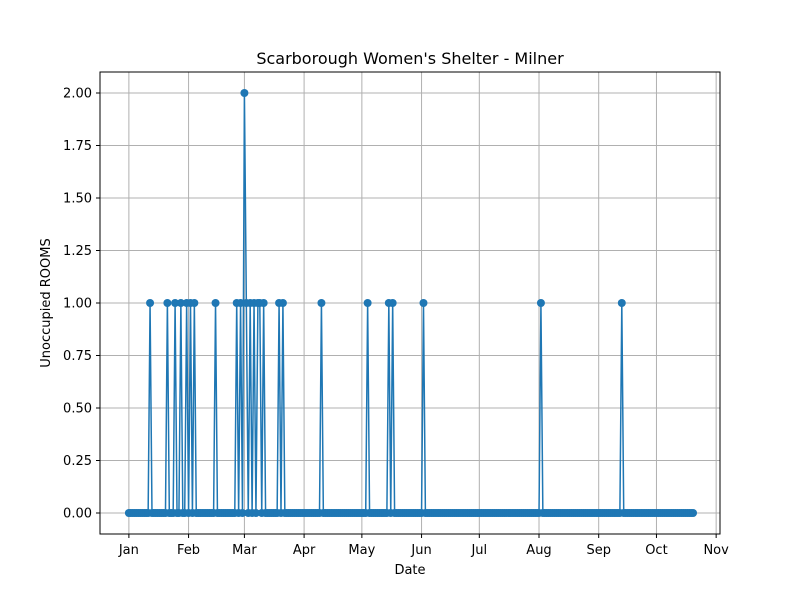 This screenshot has width=800, height=600. I want to click on y-tick-label: 0.00, so click(77, 514).